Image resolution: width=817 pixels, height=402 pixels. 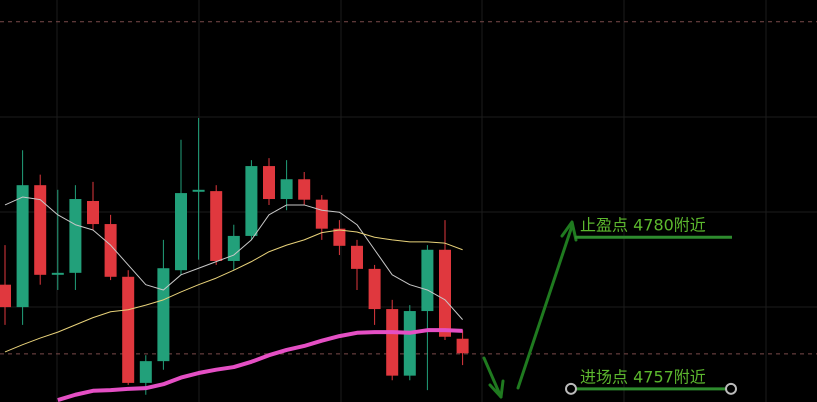 What do you see at coordinates (569, 231) in the screenshot?
I see `up-arrow-head` at bounding box center [569, 231].